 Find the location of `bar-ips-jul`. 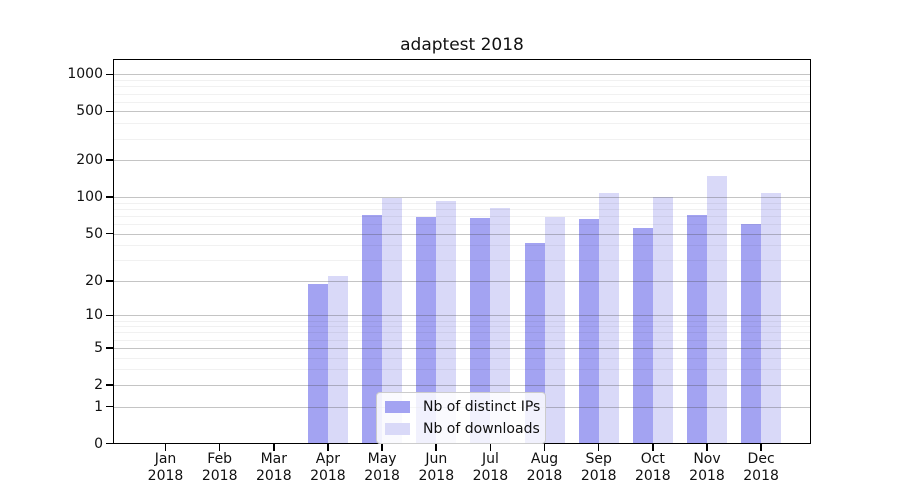

bar-ips-jul is located at coordinates (480, 331).